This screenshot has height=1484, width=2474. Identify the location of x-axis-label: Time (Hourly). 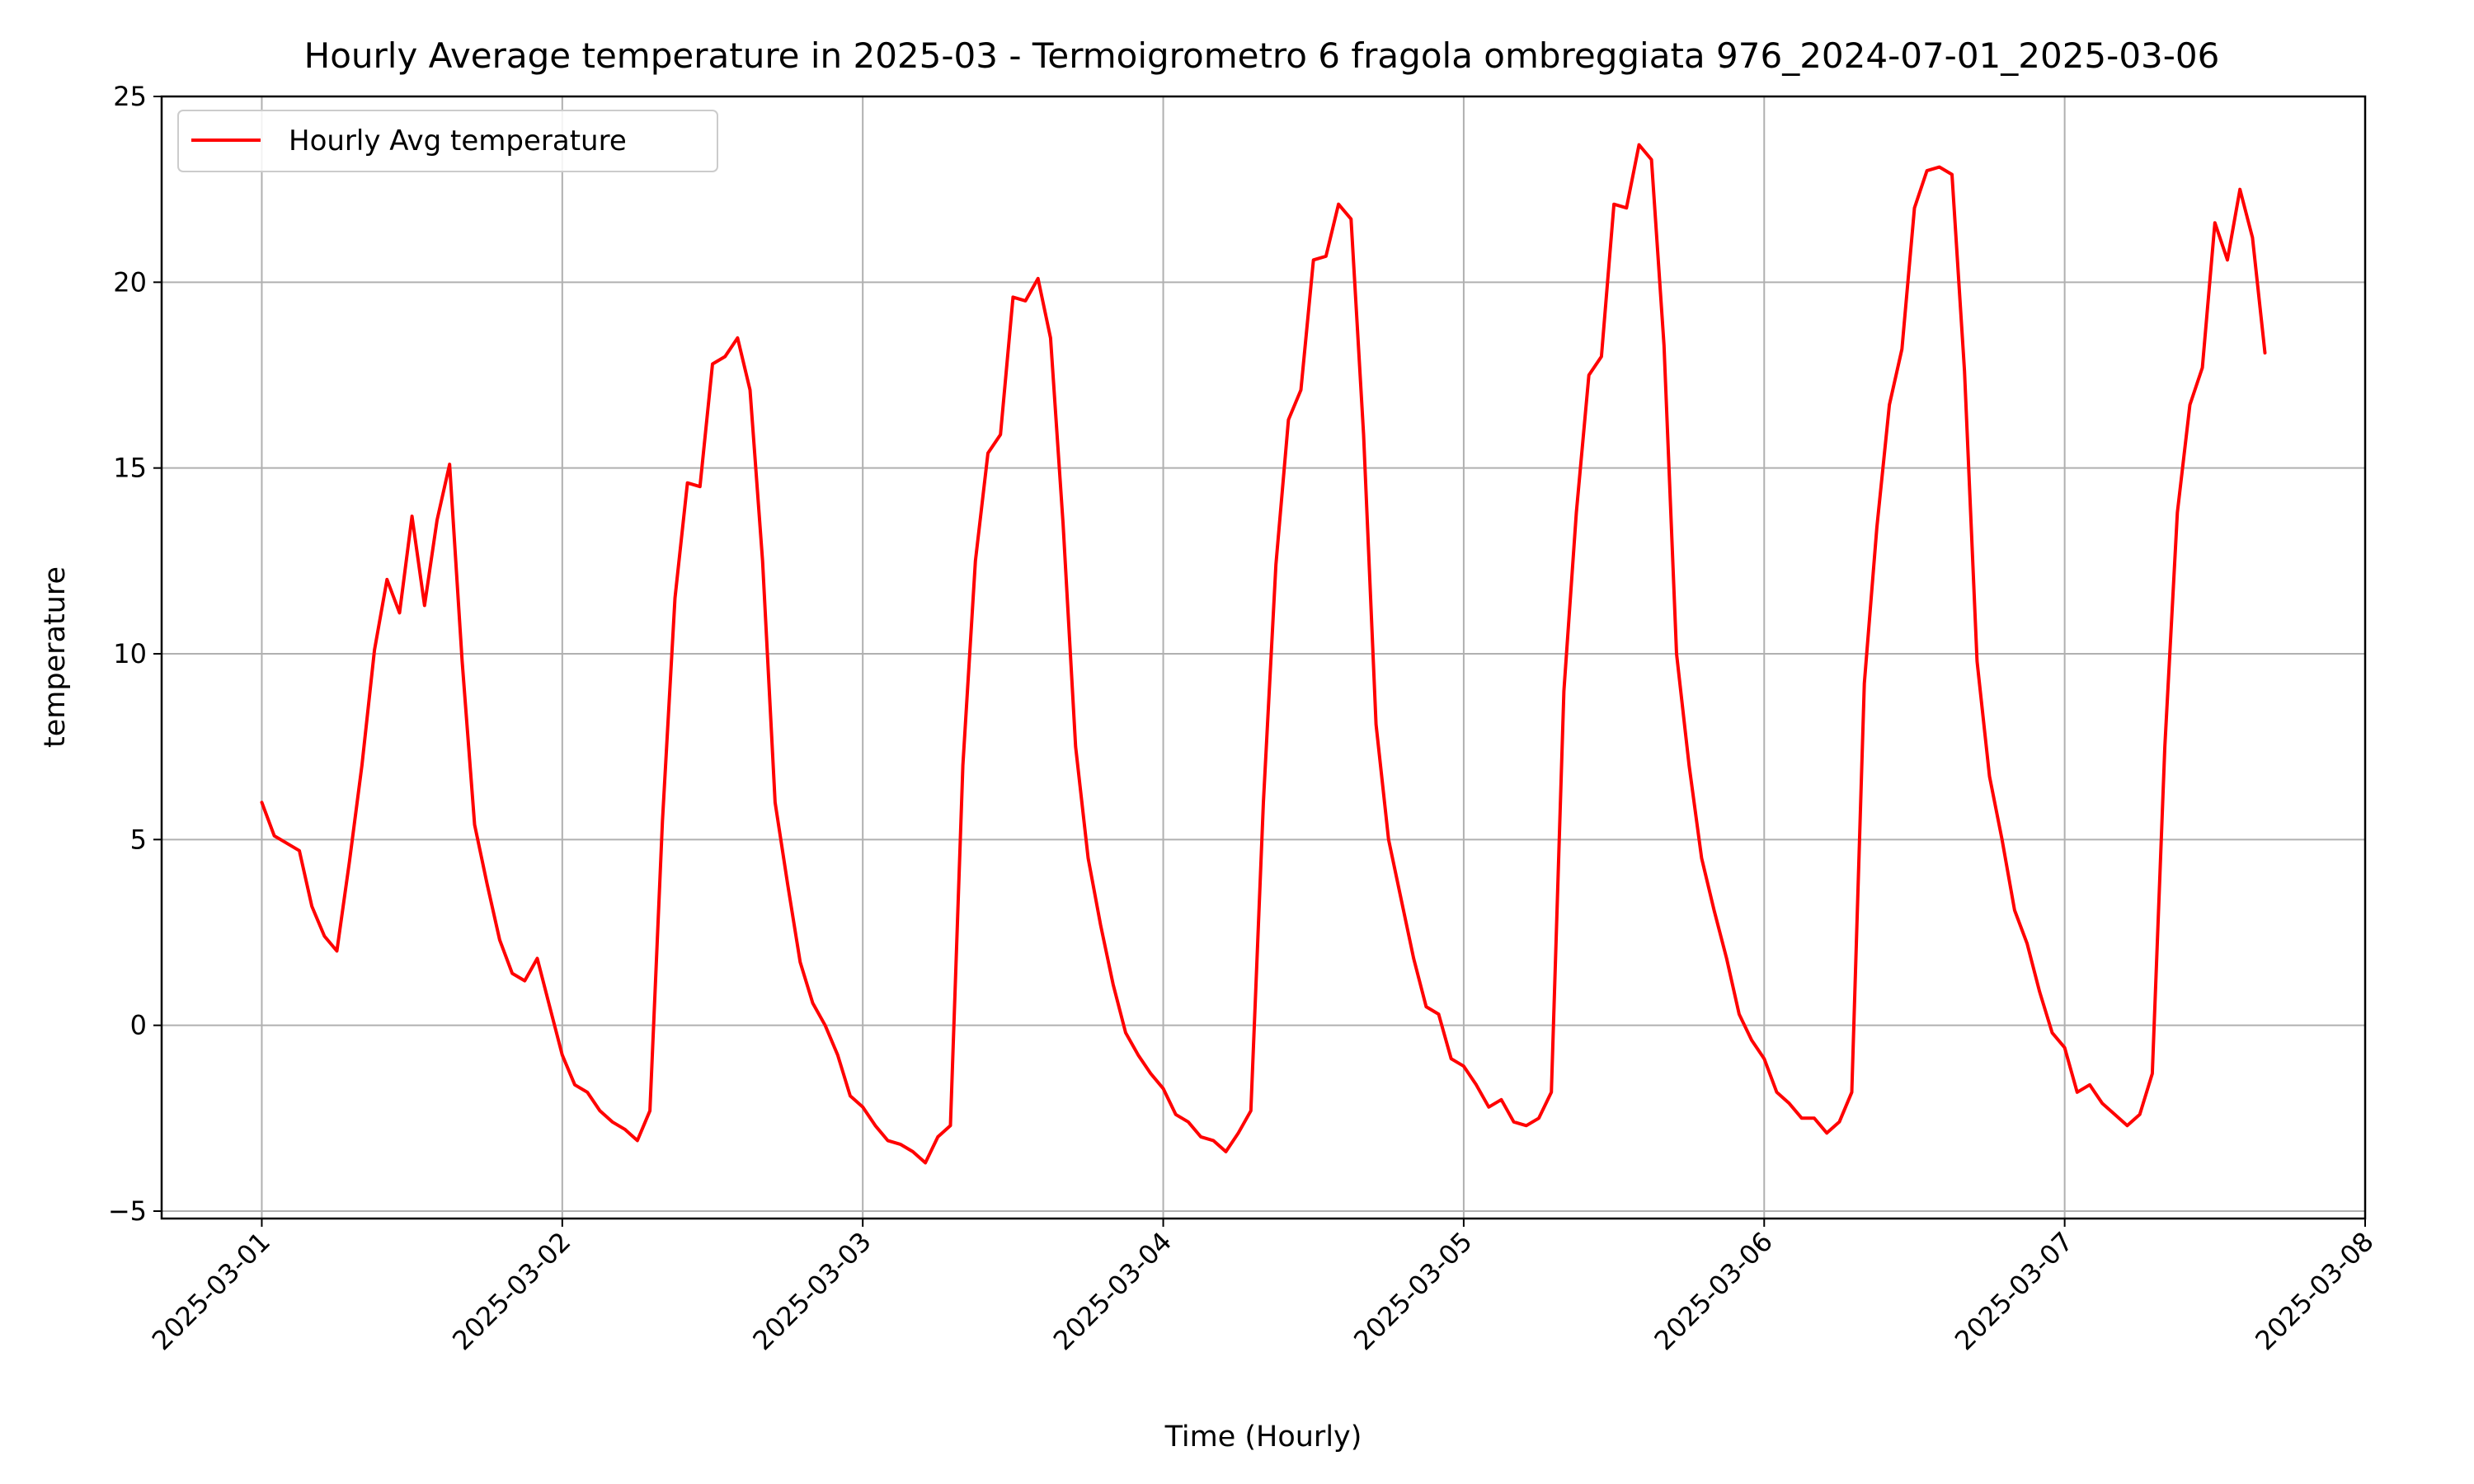
(1263, 1437).